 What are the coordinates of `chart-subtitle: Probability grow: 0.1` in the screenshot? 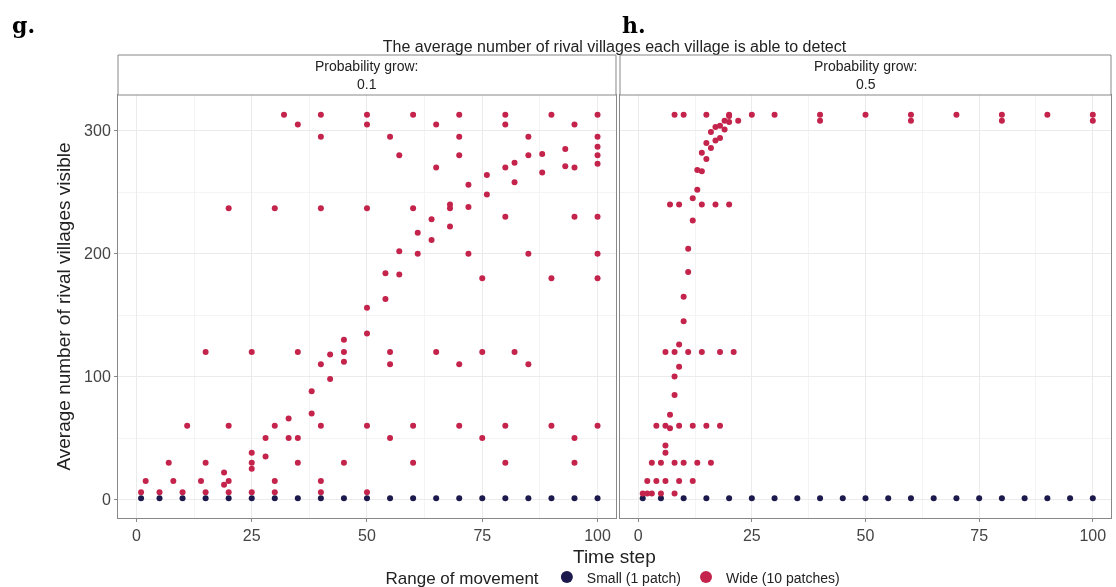 It's located at (367, 75).